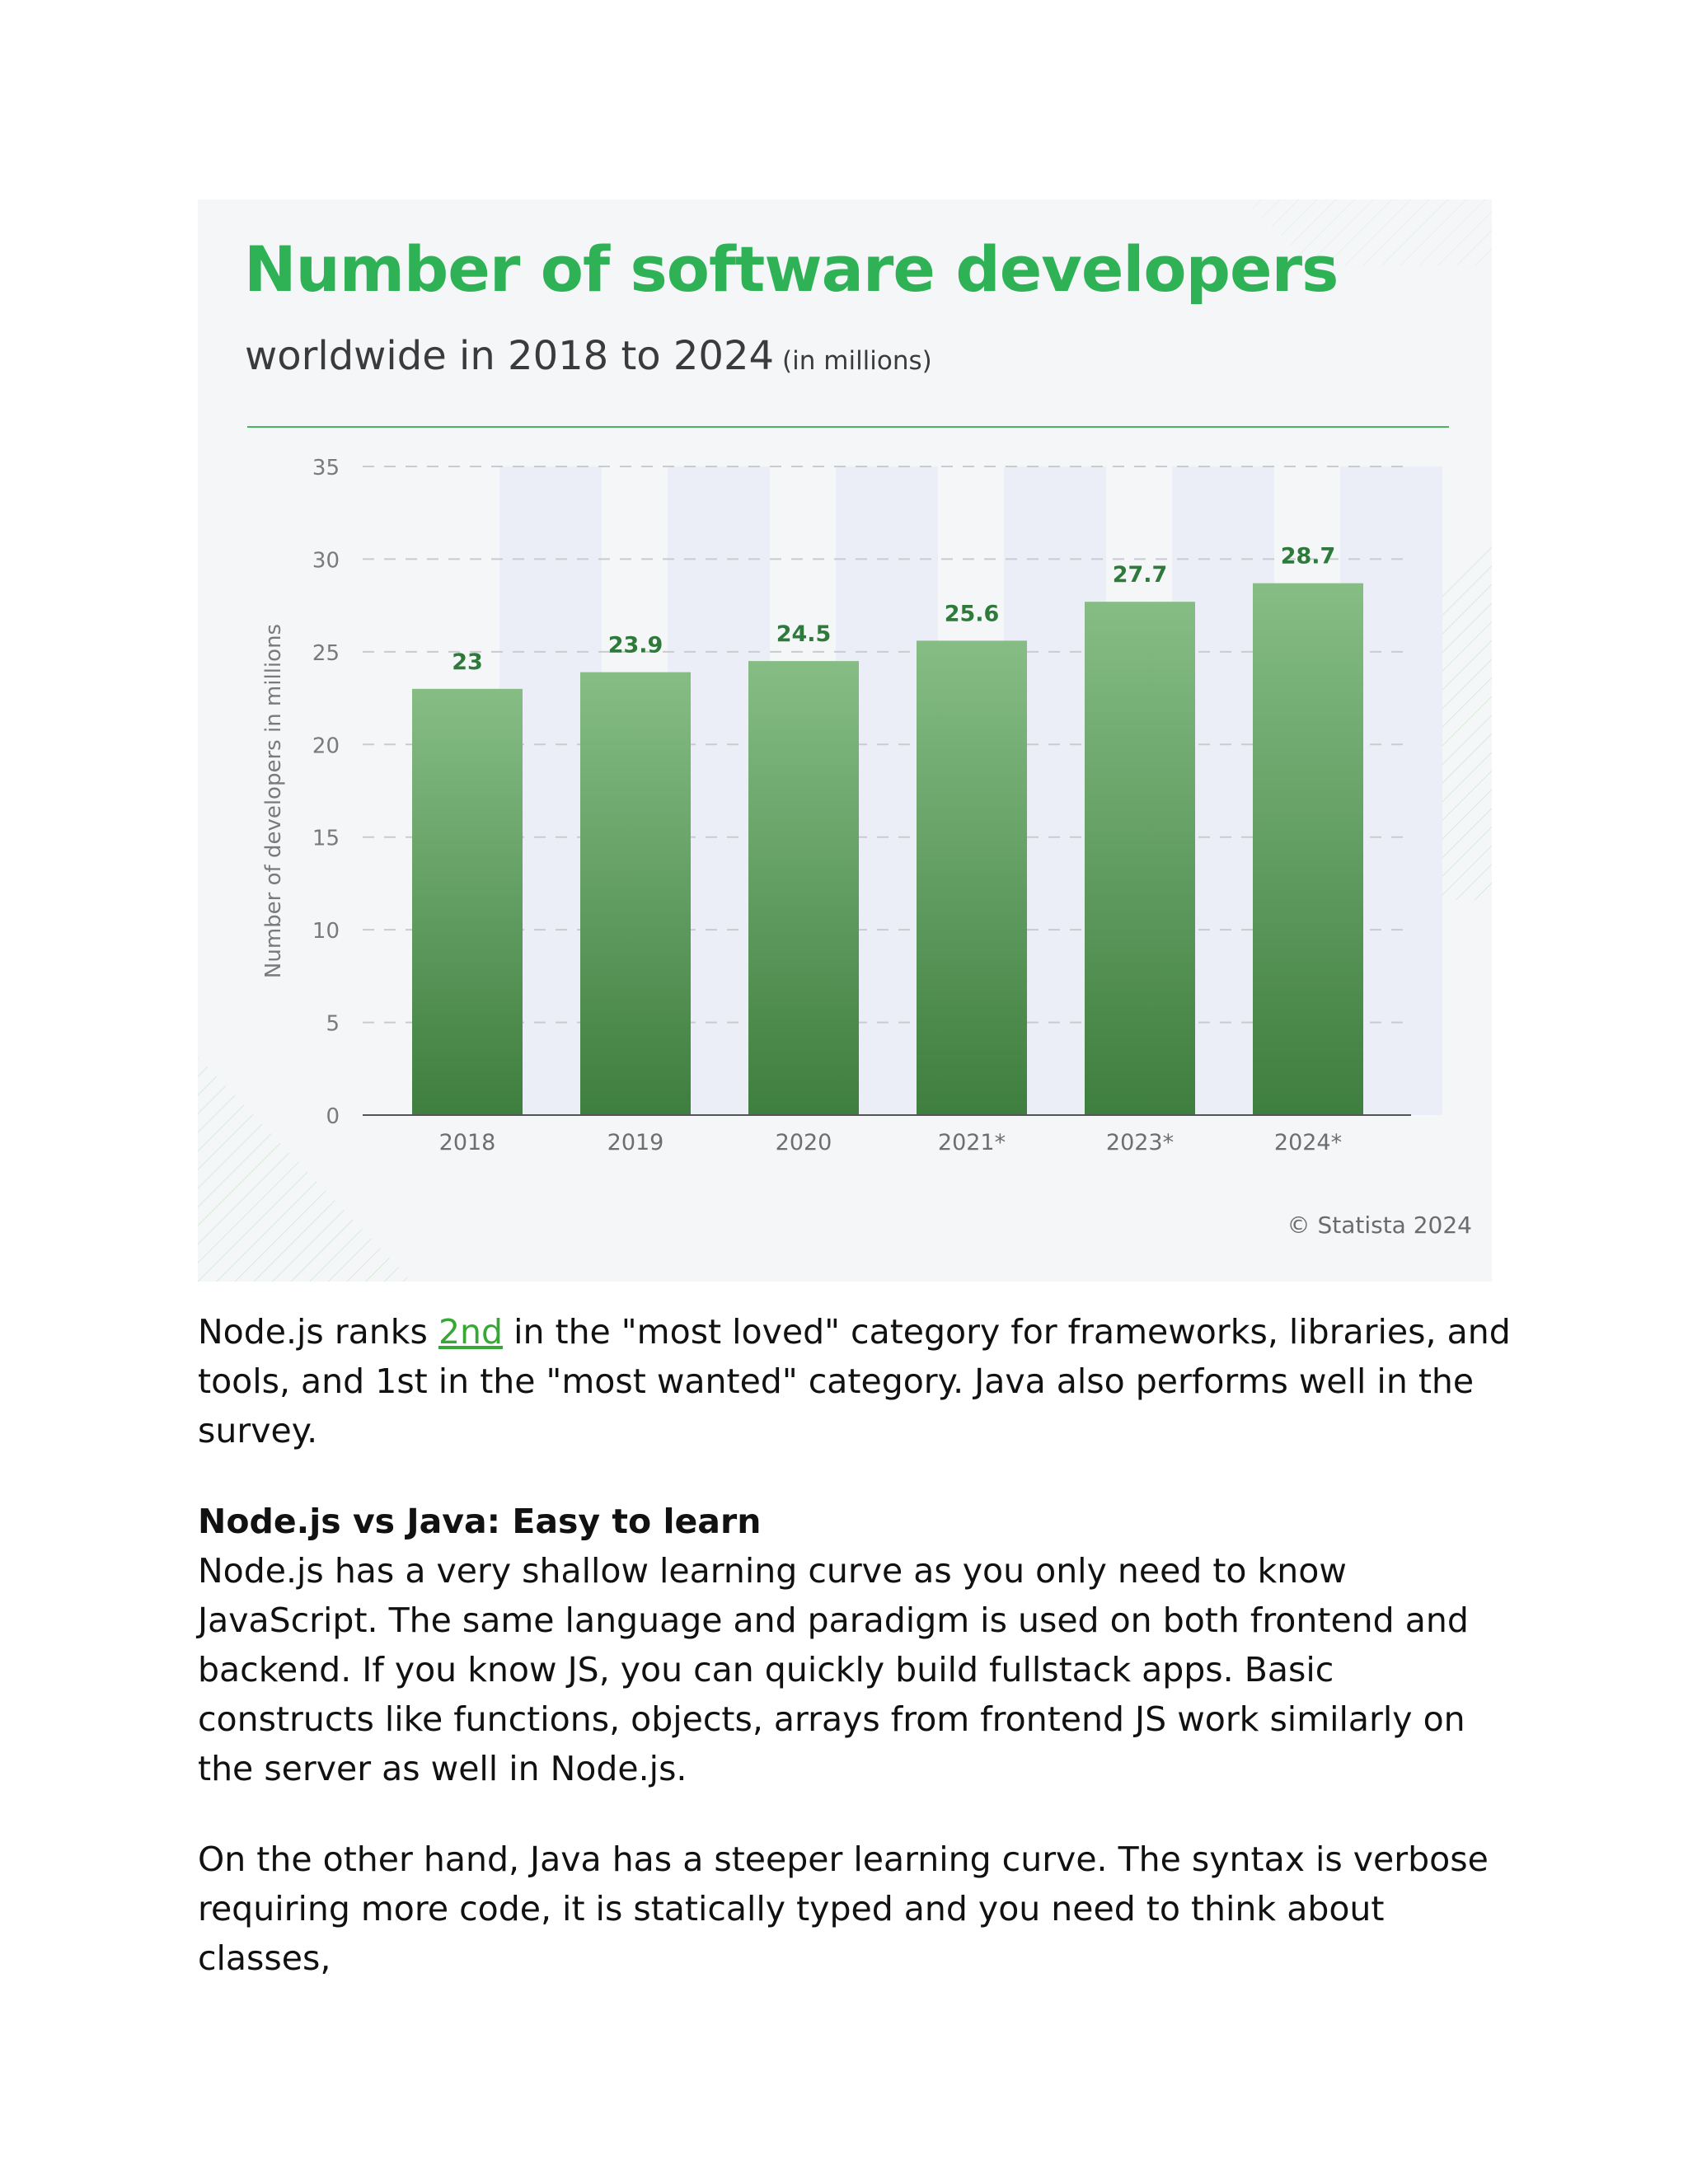 This screenshot has height=2184, width=1688. Describe the element at coordinates (326, 653) in the screenshot. I see `y-tick-label: 25` at that location.